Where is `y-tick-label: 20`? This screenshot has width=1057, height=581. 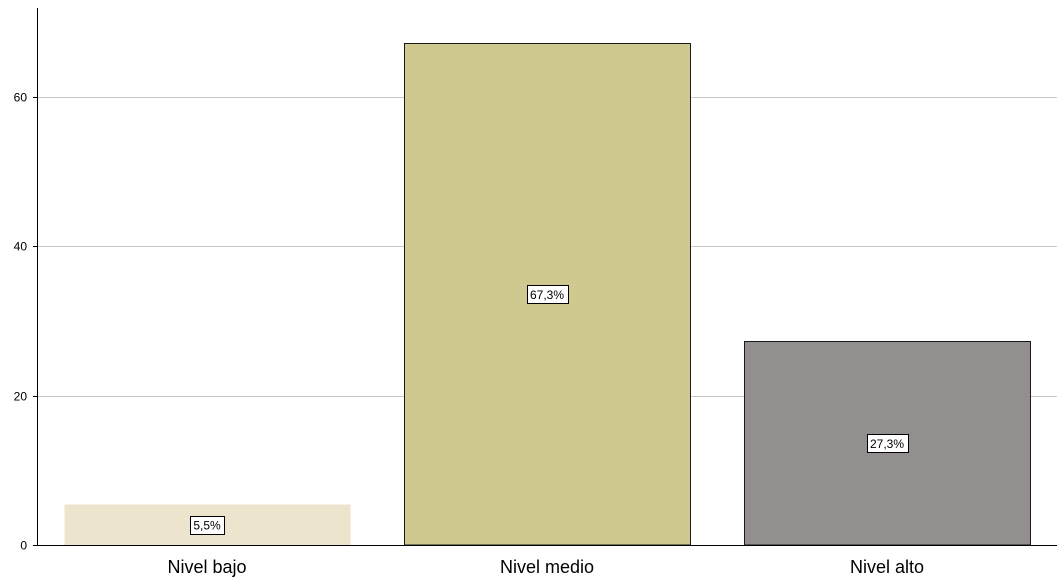
y-tick-label: 20 is located at coordinates (21, 397).